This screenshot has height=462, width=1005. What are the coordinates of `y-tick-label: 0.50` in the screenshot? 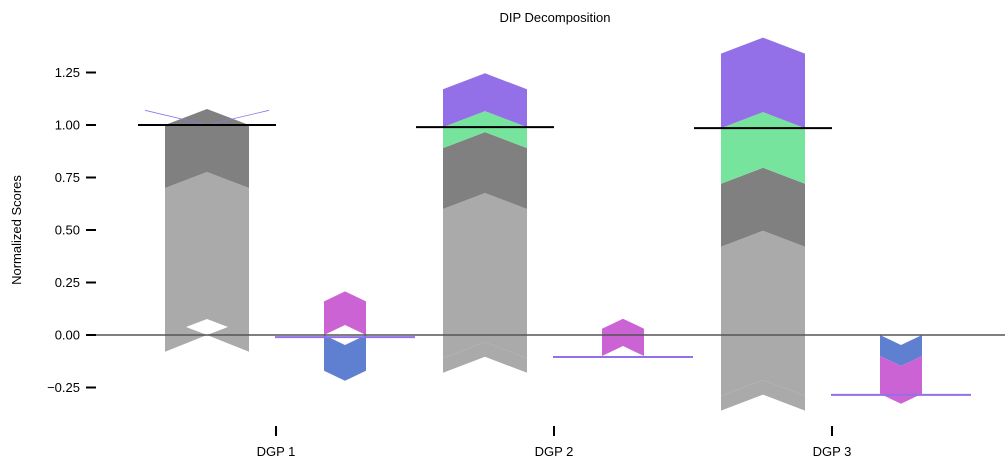 It's located at (67, 230).